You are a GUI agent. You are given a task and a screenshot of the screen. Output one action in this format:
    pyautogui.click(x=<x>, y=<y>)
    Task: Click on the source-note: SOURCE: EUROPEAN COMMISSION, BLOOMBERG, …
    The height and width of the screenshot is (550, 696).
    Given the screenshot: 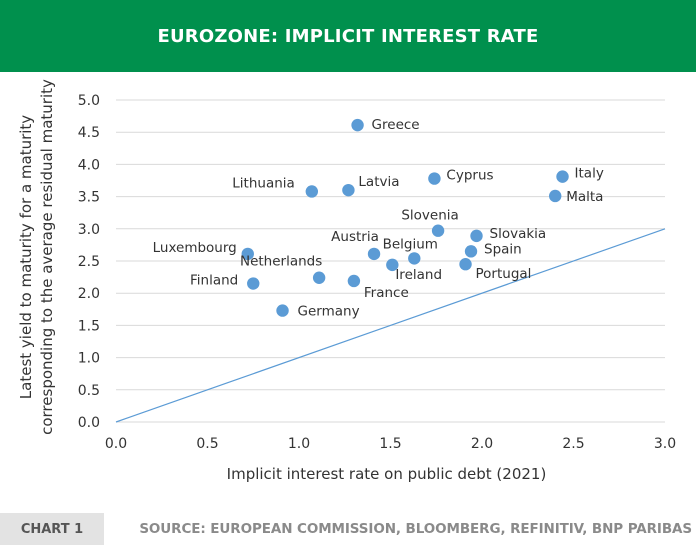 What is the action you would take?
    pyautogui.click(x=415, y=529)
    